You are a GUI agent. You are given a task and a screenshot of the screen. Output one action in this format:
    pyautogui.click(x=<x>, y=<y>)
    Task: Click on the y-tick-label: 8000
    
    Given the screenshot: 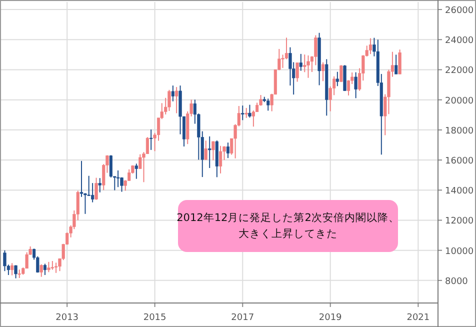 What is the action you would take?
    pyautogui.click(x=456, y=281)
    